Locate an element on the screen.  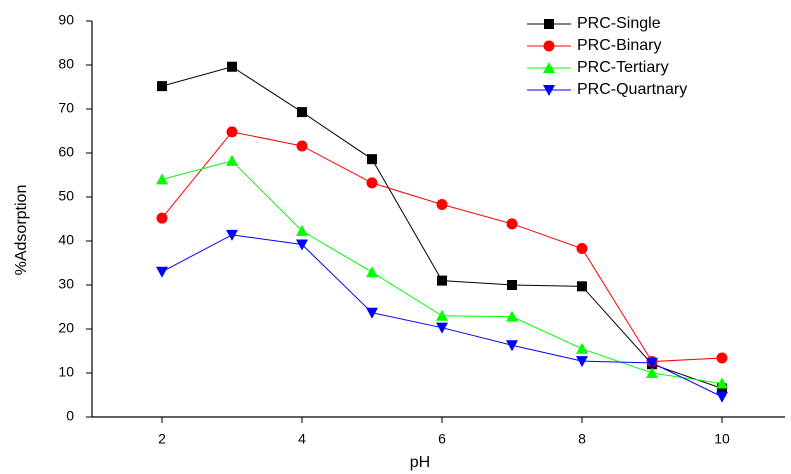
x-tick-label: 8 is located at coordinates (582, 439).